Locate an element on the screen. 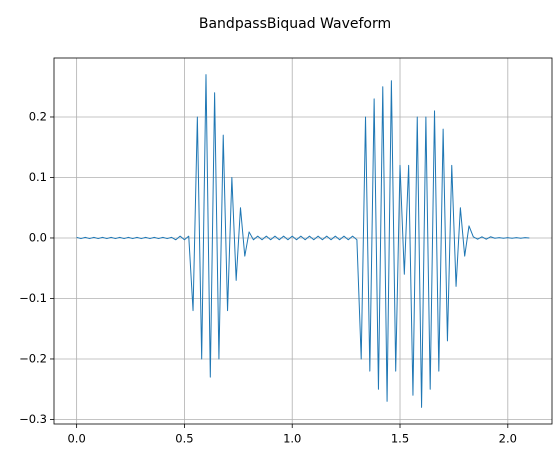  y-tick-label: −0.3 is located at coordinates (33, 419).